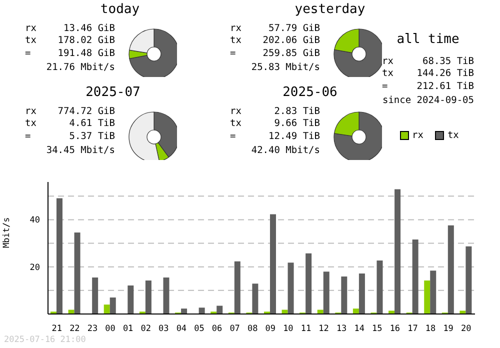 The image size is (500, 348). Describe the element at coordinates (294, 136) in the screenshot. I see `text: 12.49 TiB` at that location.